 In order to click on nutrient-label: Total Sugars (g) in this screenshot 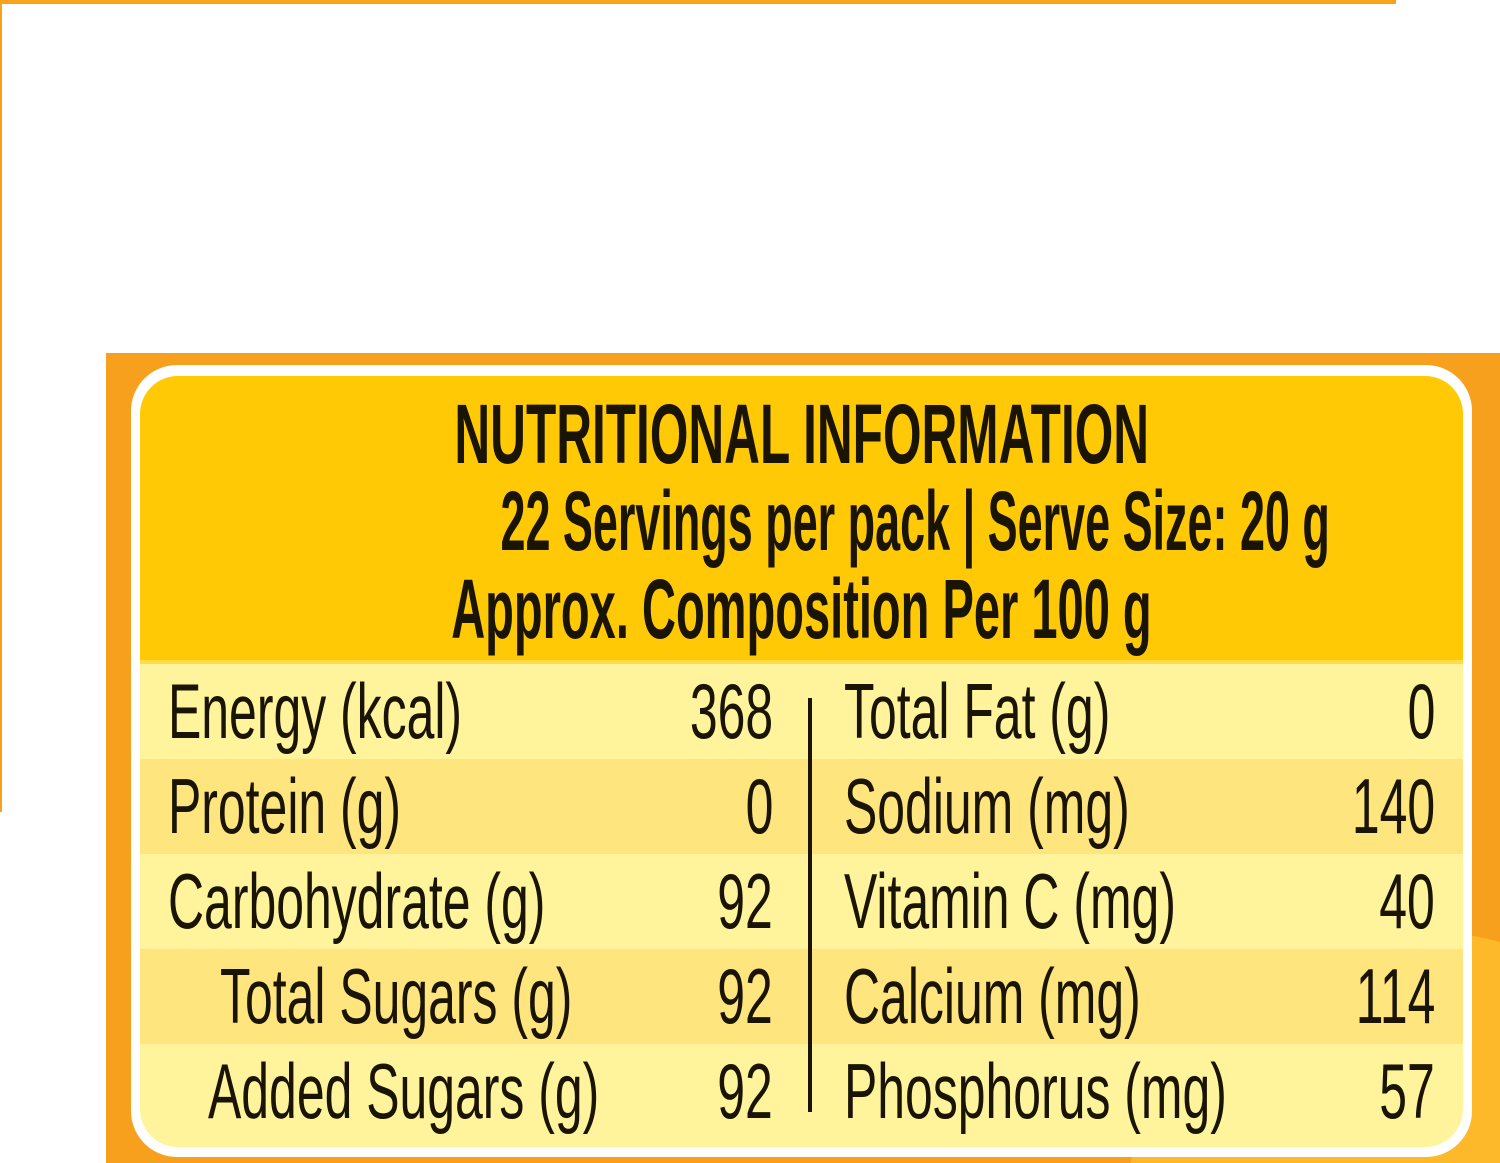, I will do `click(396, 996)`.